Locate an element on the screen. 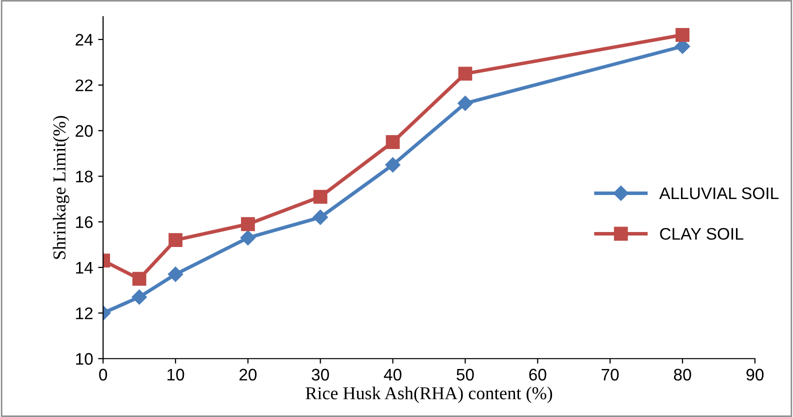 The width and height of the screenshot is (793, 417). y-tick-label: 16 is located at coordinates (84, 222).